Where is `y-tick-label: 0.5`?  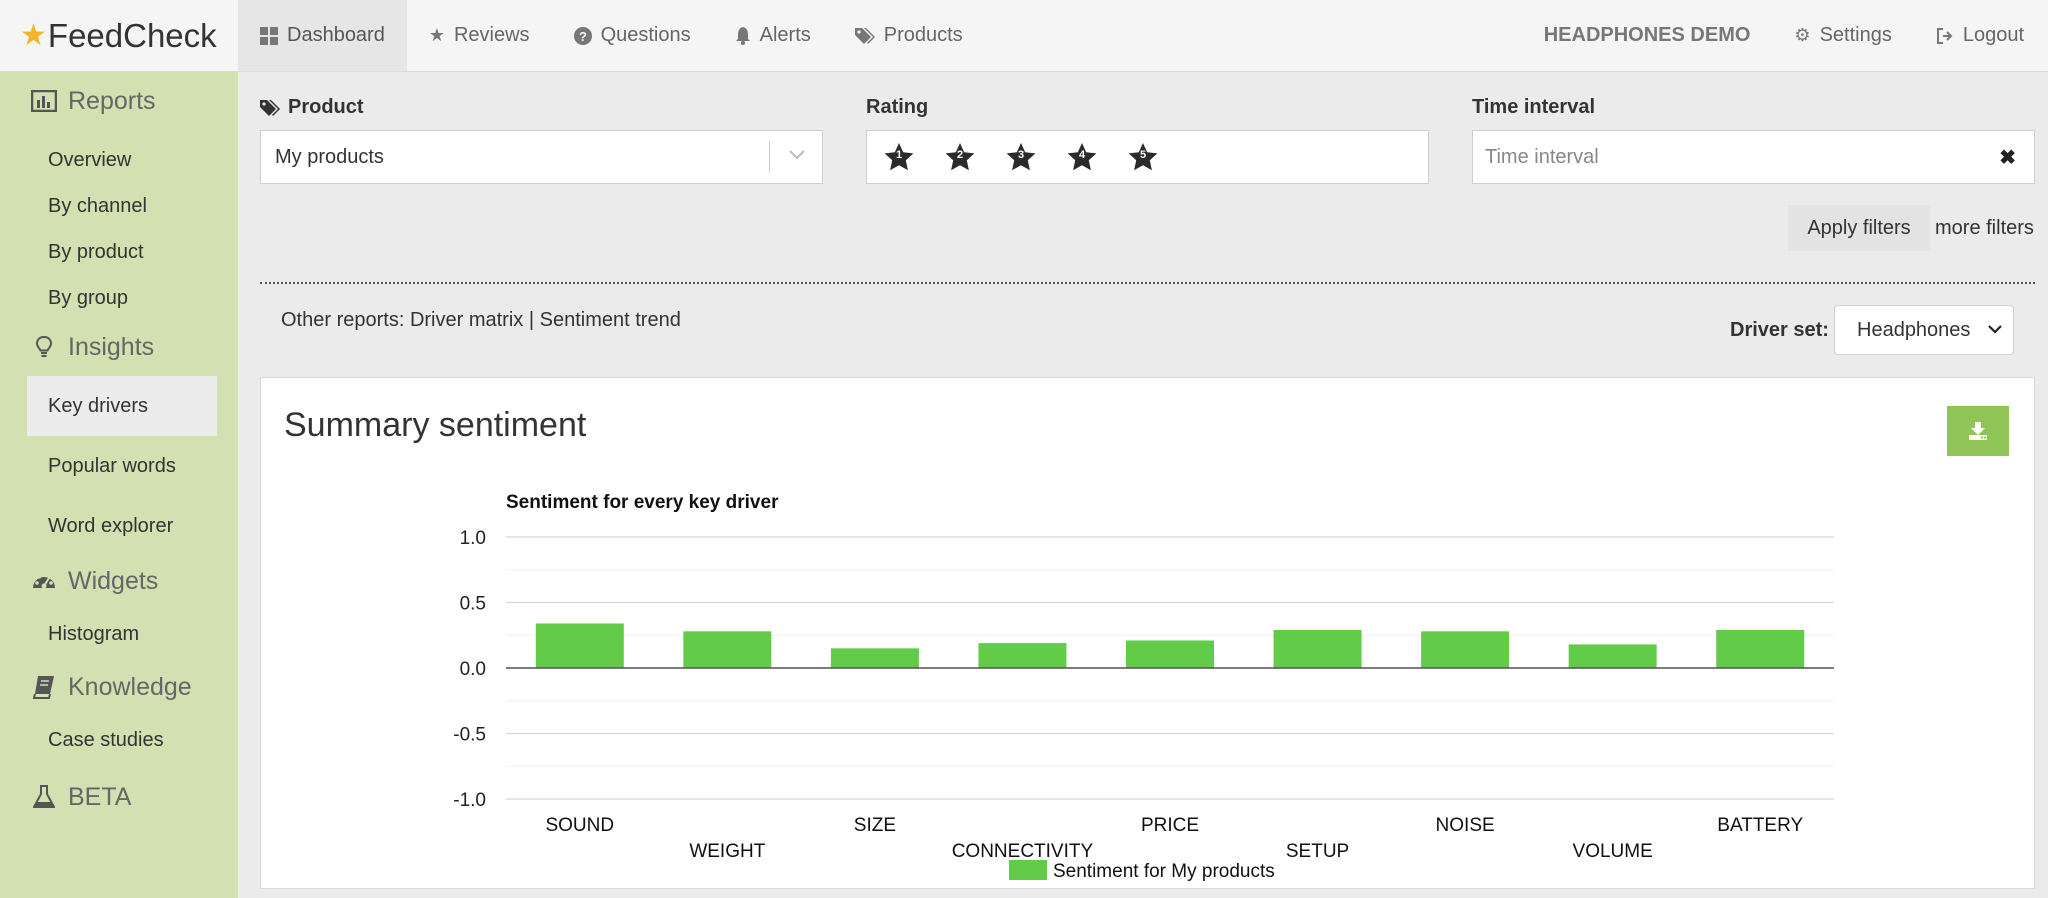
y-tick-label: 0.5 is located at coordinates (473, 604).